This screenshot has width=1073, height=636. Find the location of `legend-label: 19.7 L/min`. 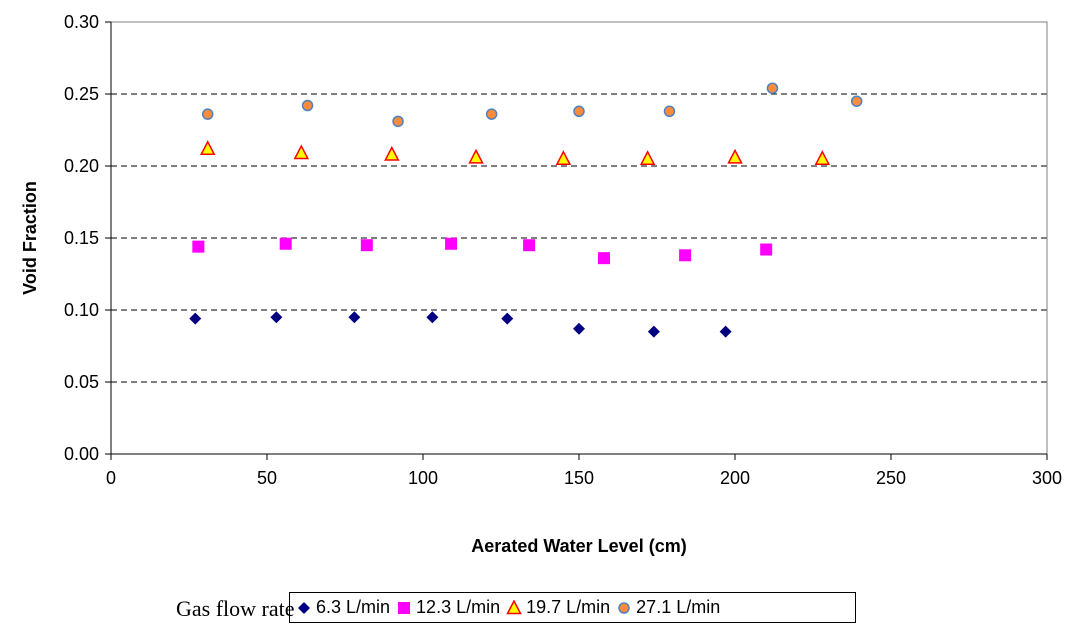

legend-label: 19.7 L/min is located at coordinates (568, 607).